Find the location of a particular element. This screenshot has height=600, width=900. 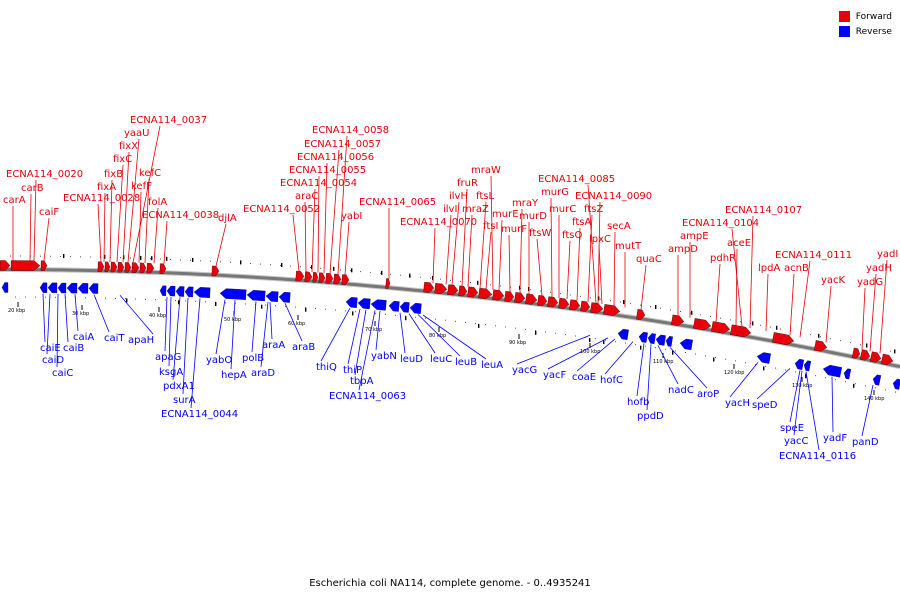

reverse-gene-label-ppdd: ppdD is located at coordinates (650, 416).